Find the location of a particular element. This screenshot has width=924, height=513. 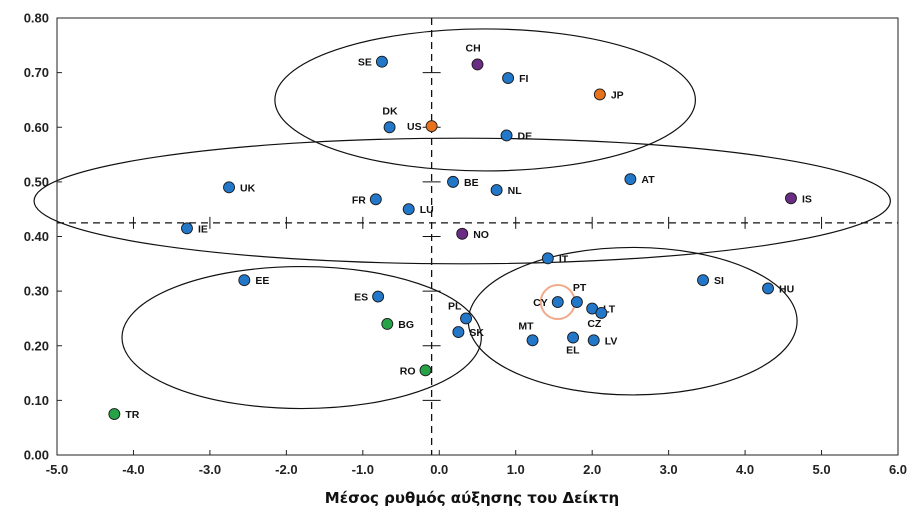

point-lv is located at coordinates (593, 340).